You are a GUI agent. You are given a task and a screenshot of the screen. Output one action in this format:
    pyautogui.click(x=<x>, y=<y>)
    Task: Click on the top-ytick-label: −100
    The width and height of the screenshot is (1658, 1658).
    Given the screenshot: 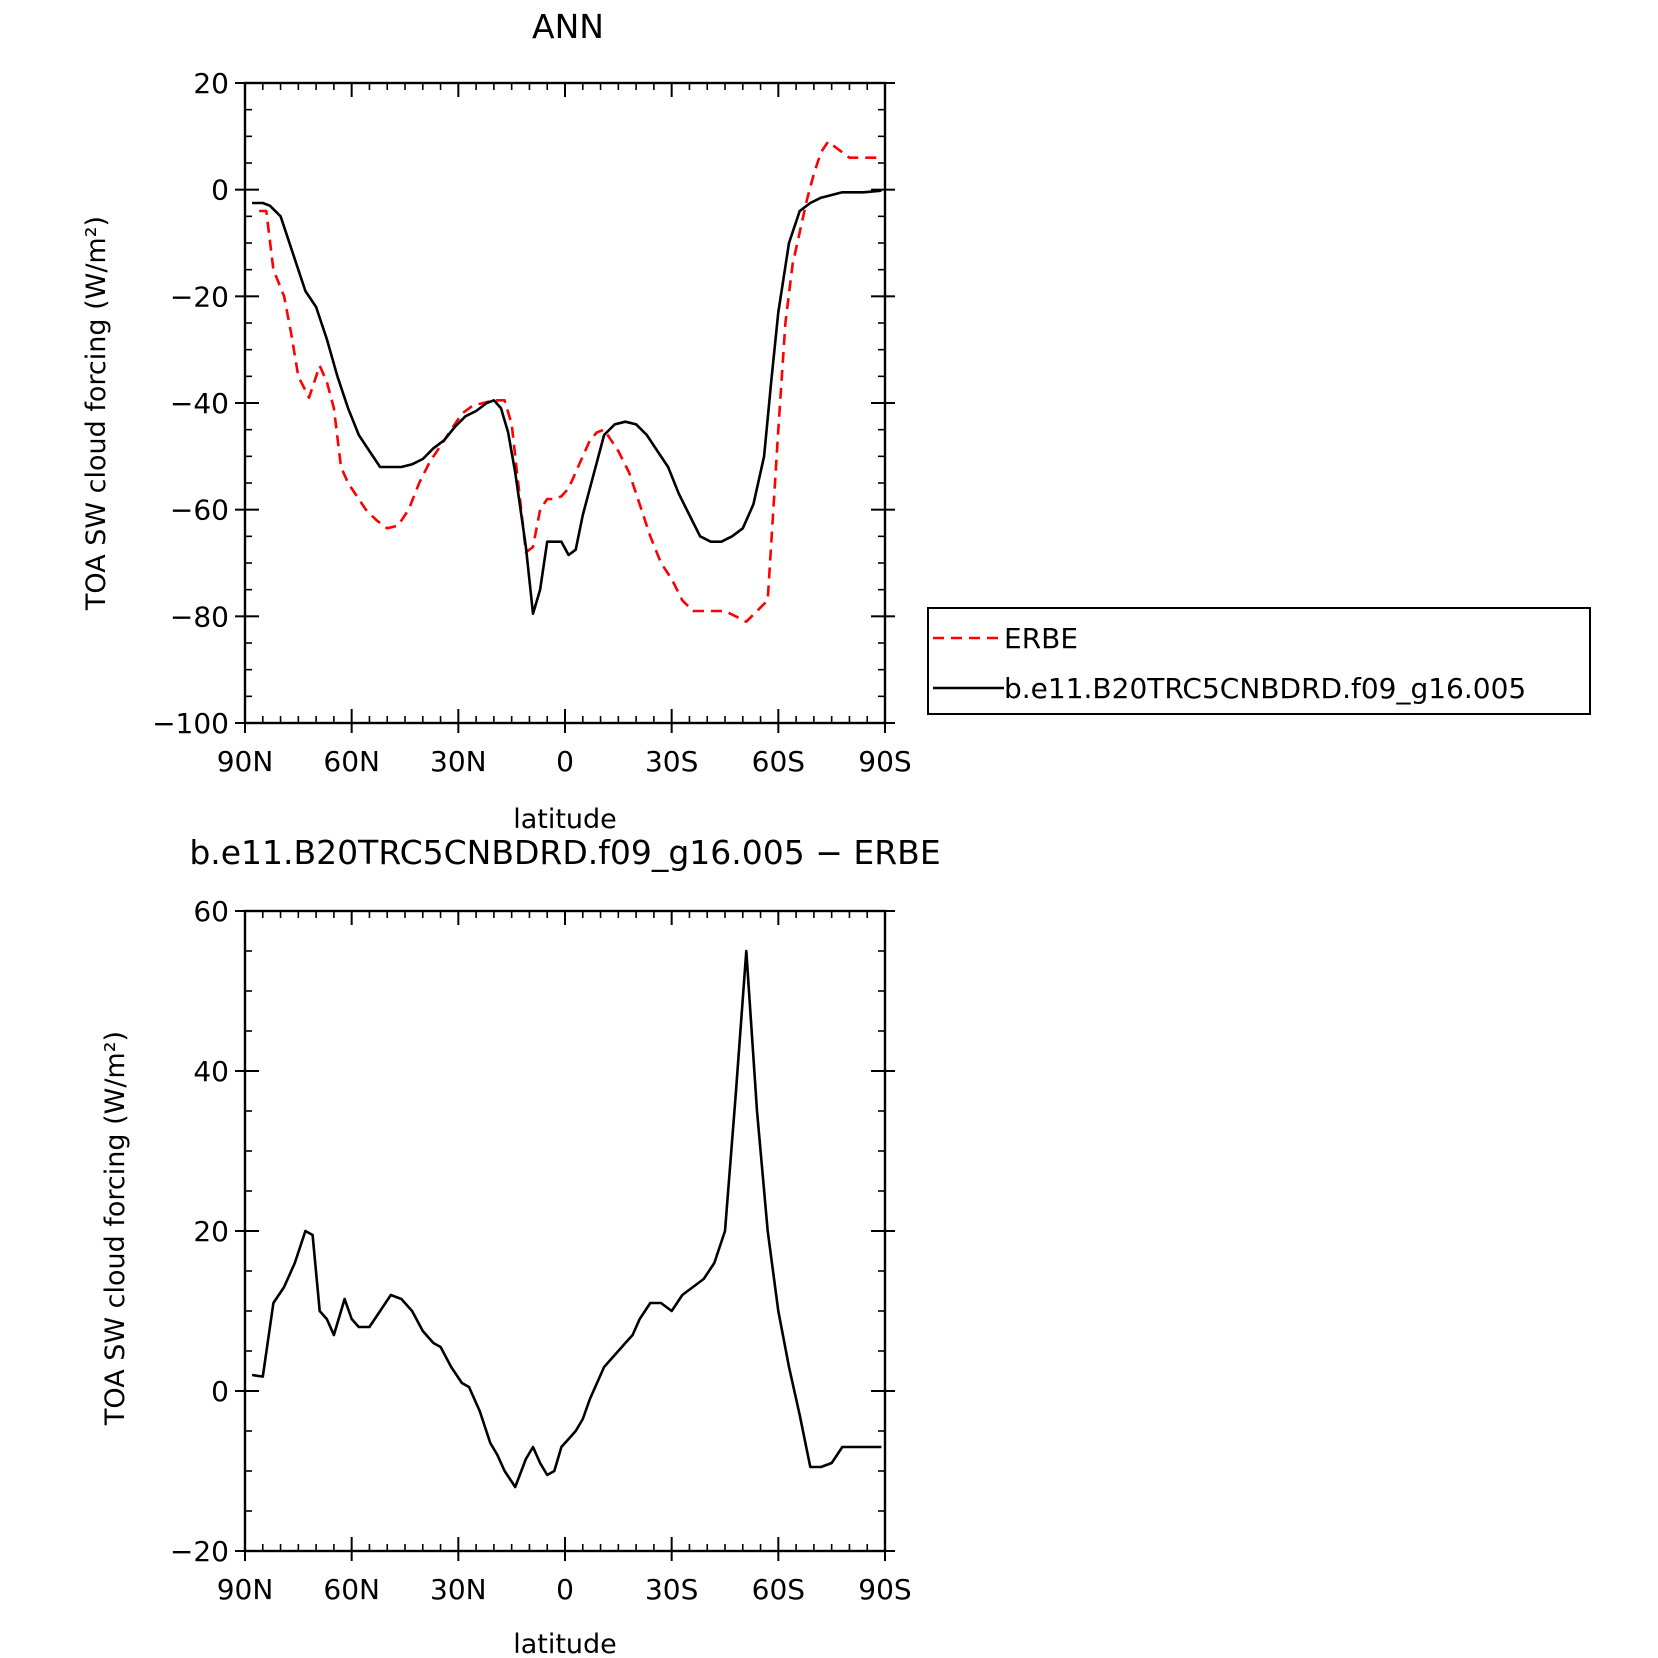 What is the action you would take?
    pyautogui.click(x=190, y=723)
    